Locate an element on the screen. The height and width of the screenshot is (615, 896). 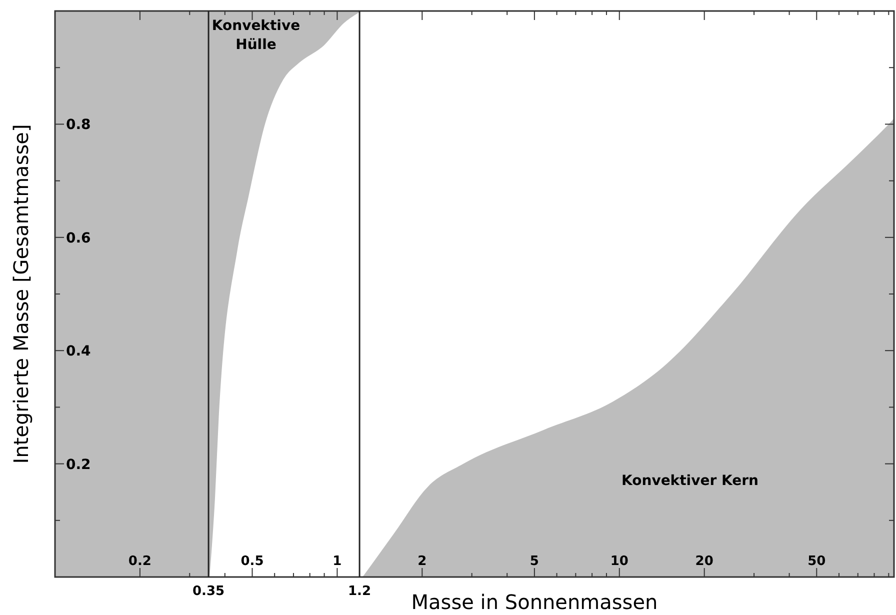
x-tick-label: 50 is located at coordinates (817, 561).